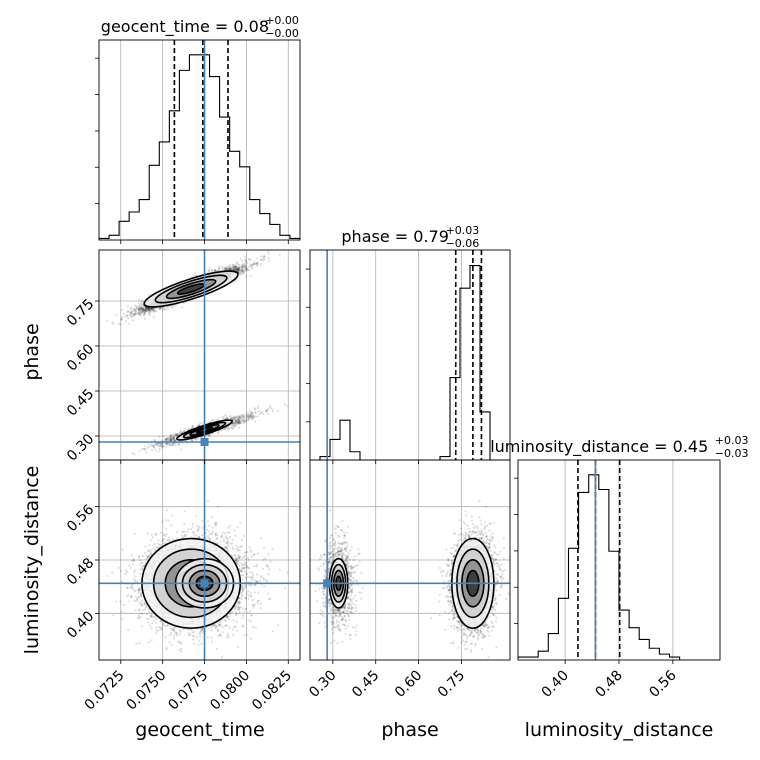  What do you see at coordinates (619, 567) in the screenshot?
I see `histogram-luminosity_distance` at bounding box center [619, 567].